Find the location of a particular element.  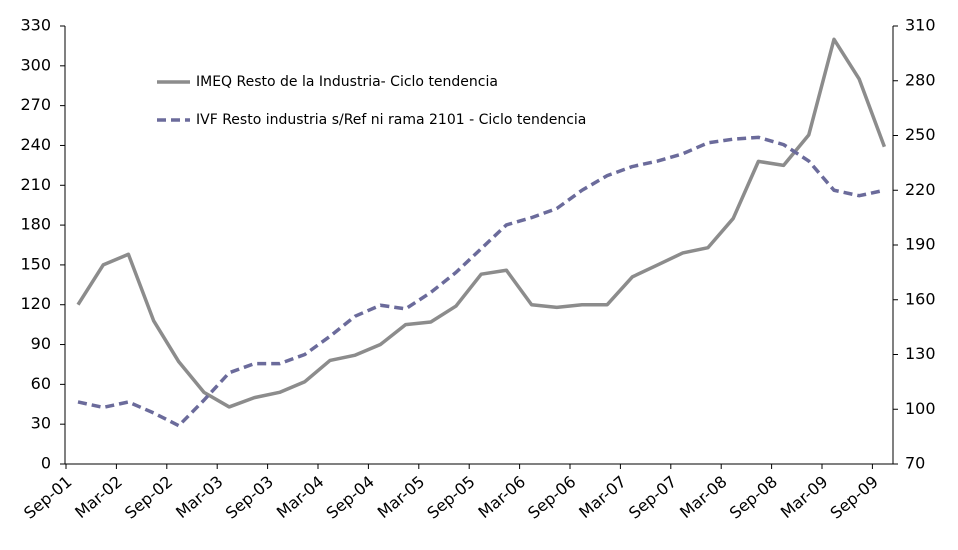

y-tick-label: 300 is located at coordinates (35, 64).